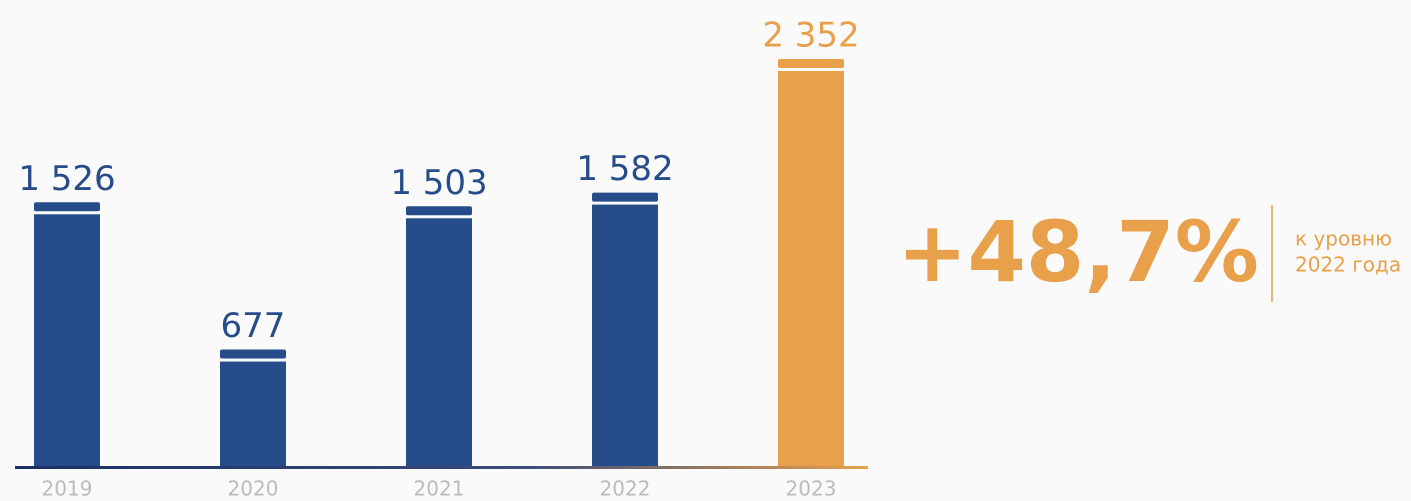  What do you see at coordinates (810, 36) in the screenshot?
I see `value-label: 2 352` at bounding box center [810, 36].